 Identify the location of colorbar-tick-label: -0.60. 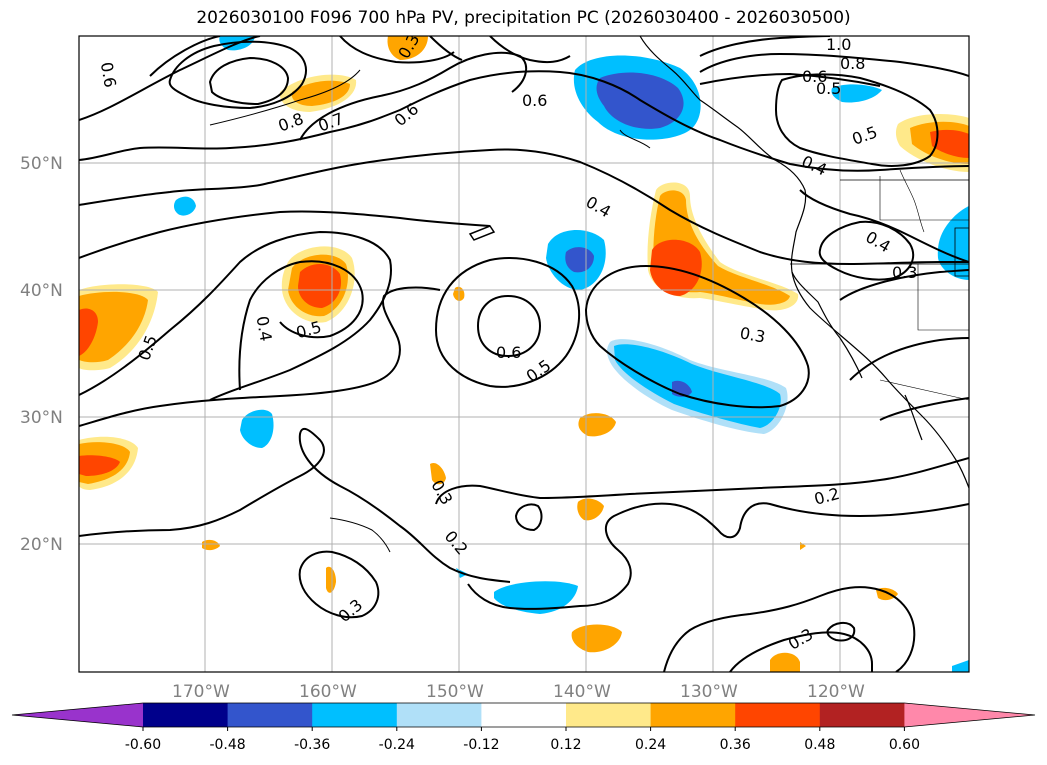
(143, 745).